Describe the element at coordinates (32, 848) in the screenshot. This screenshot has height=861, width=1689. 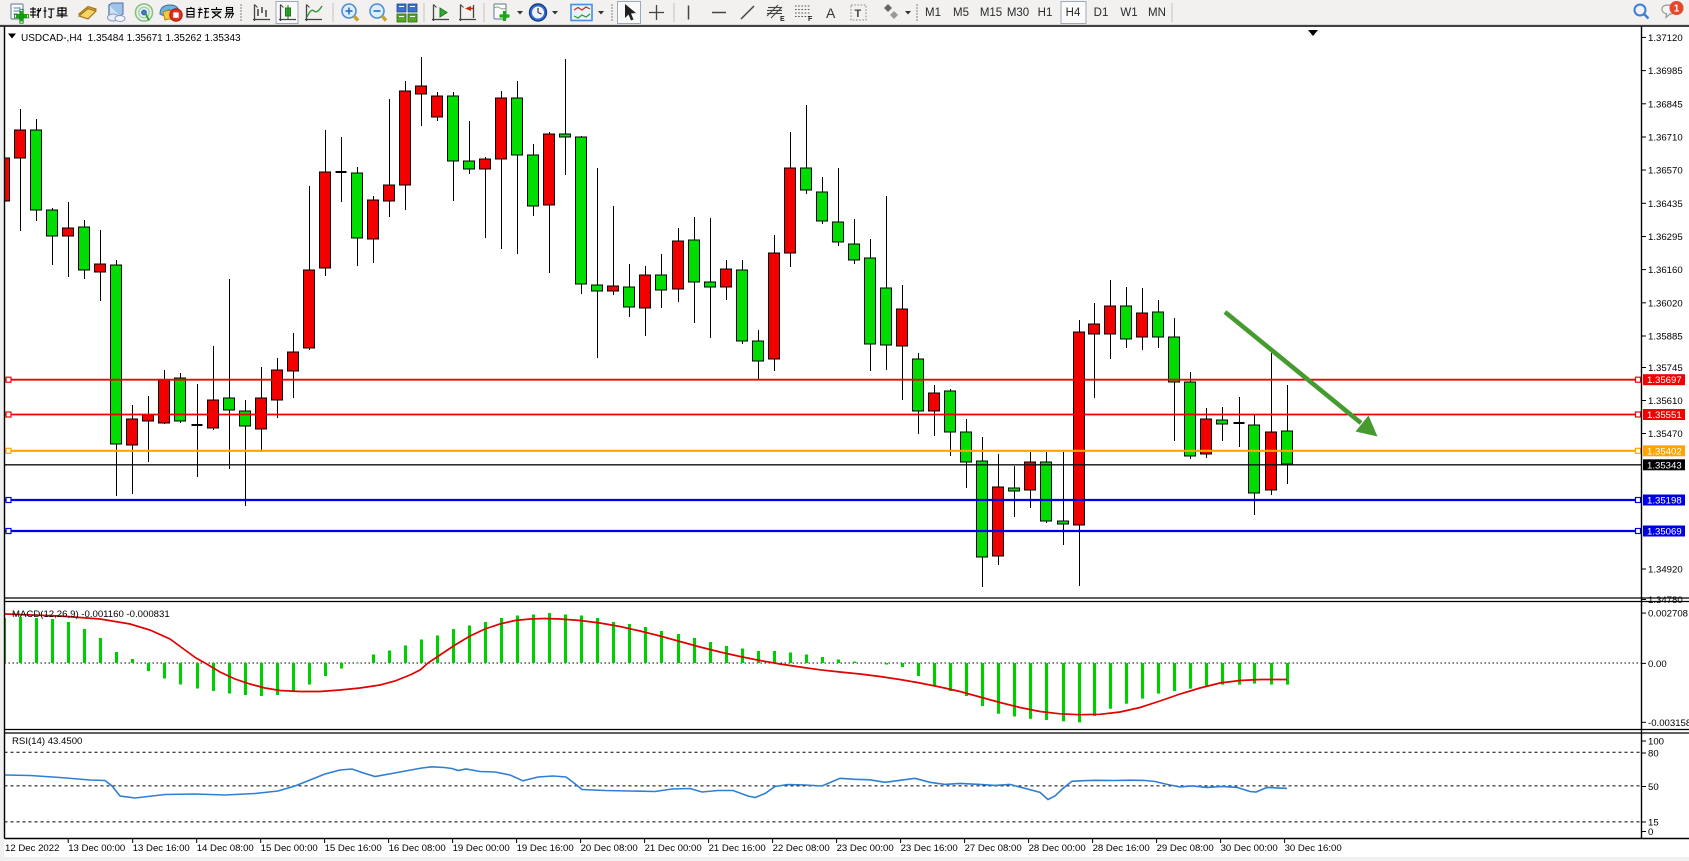
I see `svg-text: 12 Dec 2022` at that location.